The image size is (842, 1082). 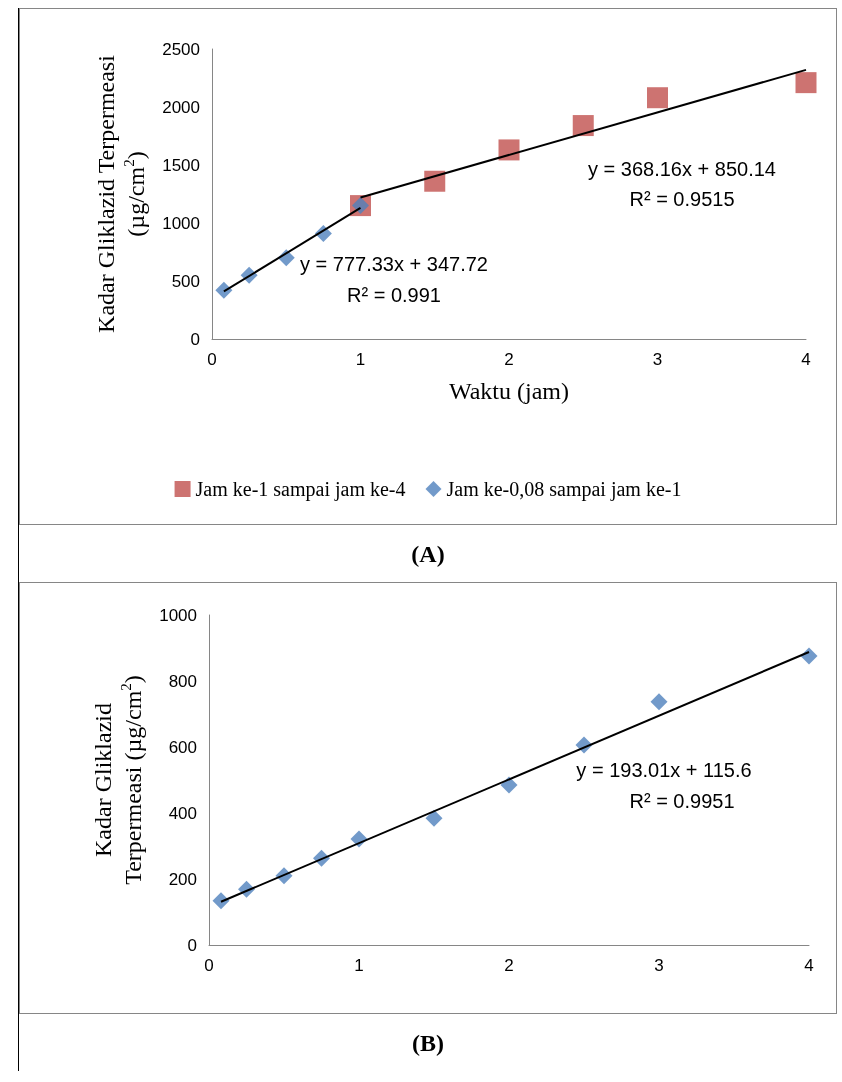 I want to click on annotation: R² = 0.9515, so click(x=682, y=199).